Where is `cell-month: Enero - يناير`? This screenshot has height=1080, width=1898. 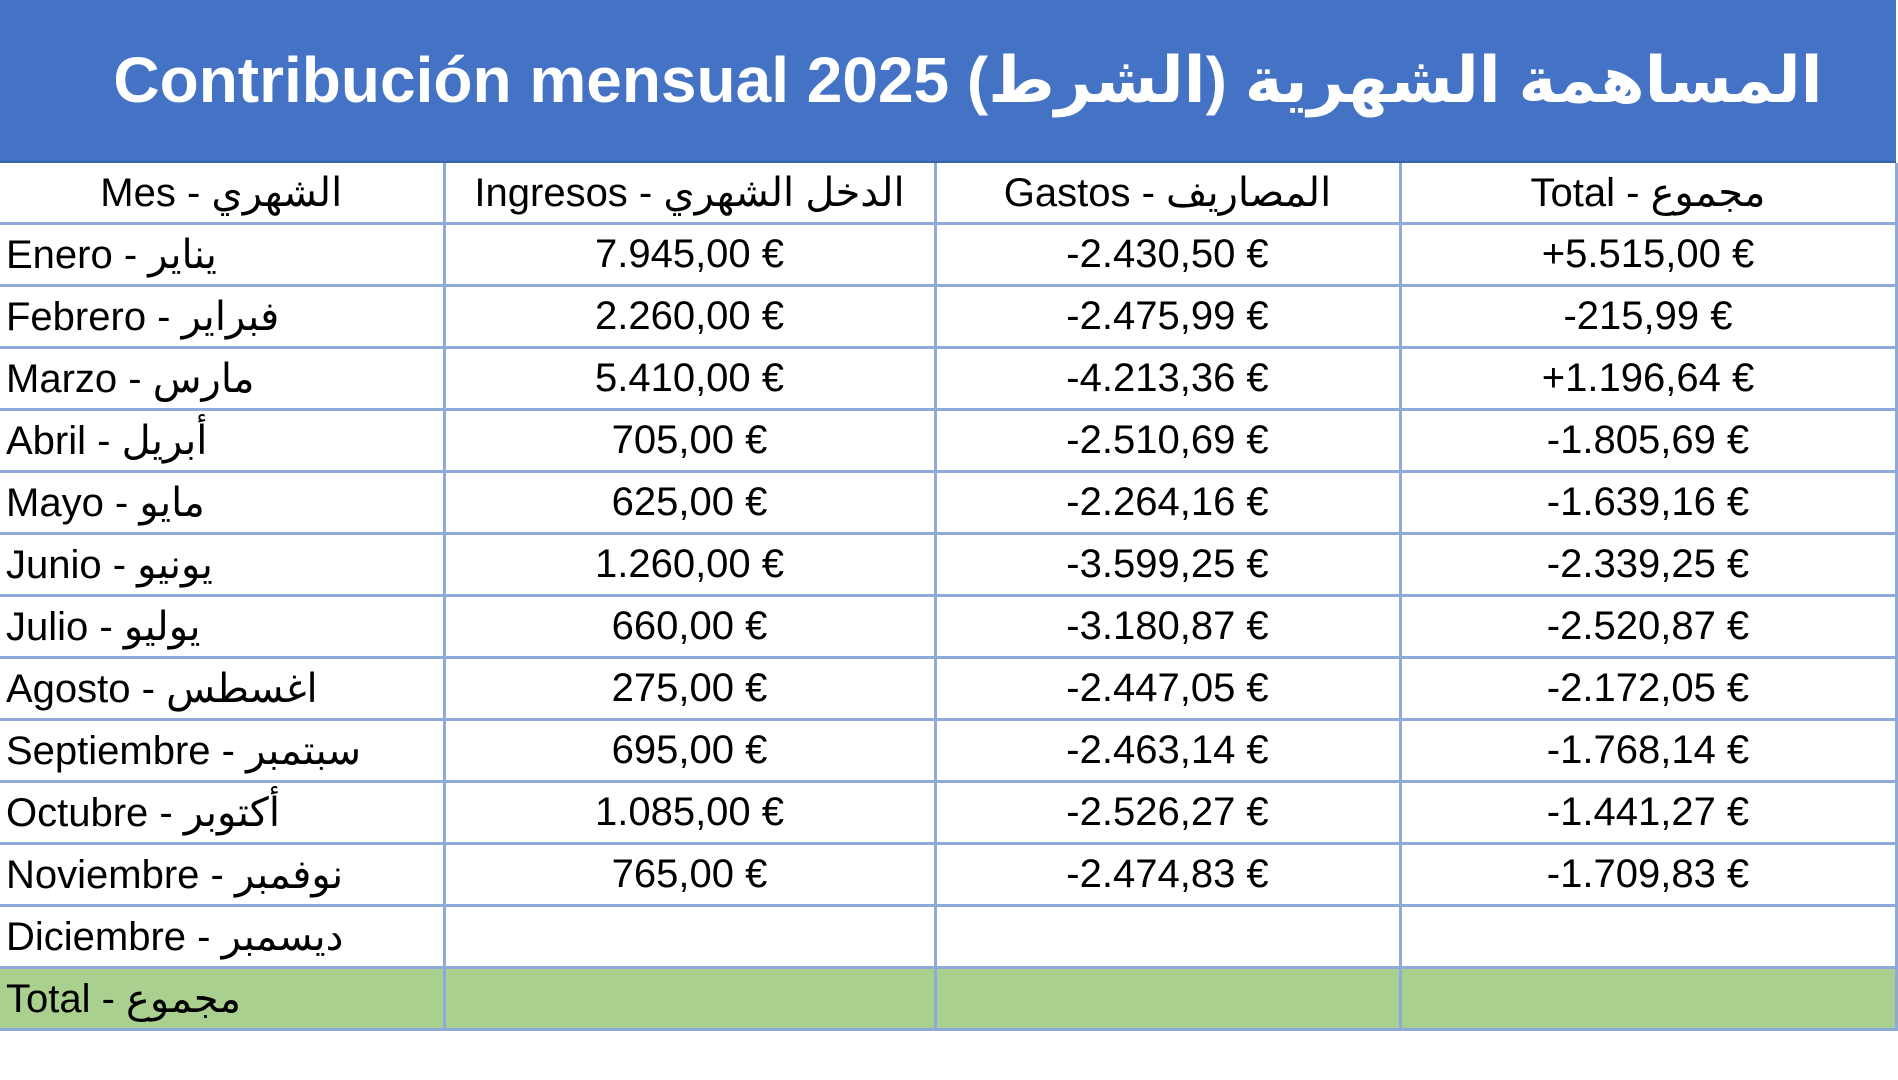
cell-month: Enero - يناير is located at coordinates (223, 254).